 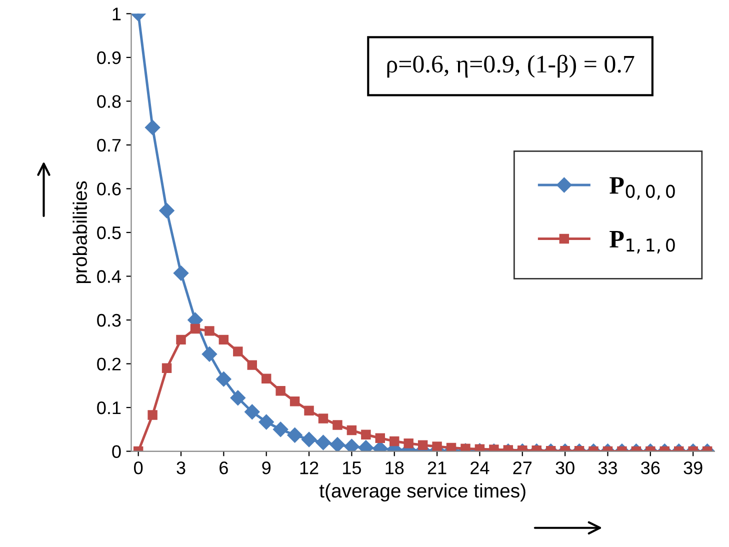 What do you see at coordinates (109, 57) in the screenshot?
I see `y-tick-label: 0.9` at bounding box center [109, 57].